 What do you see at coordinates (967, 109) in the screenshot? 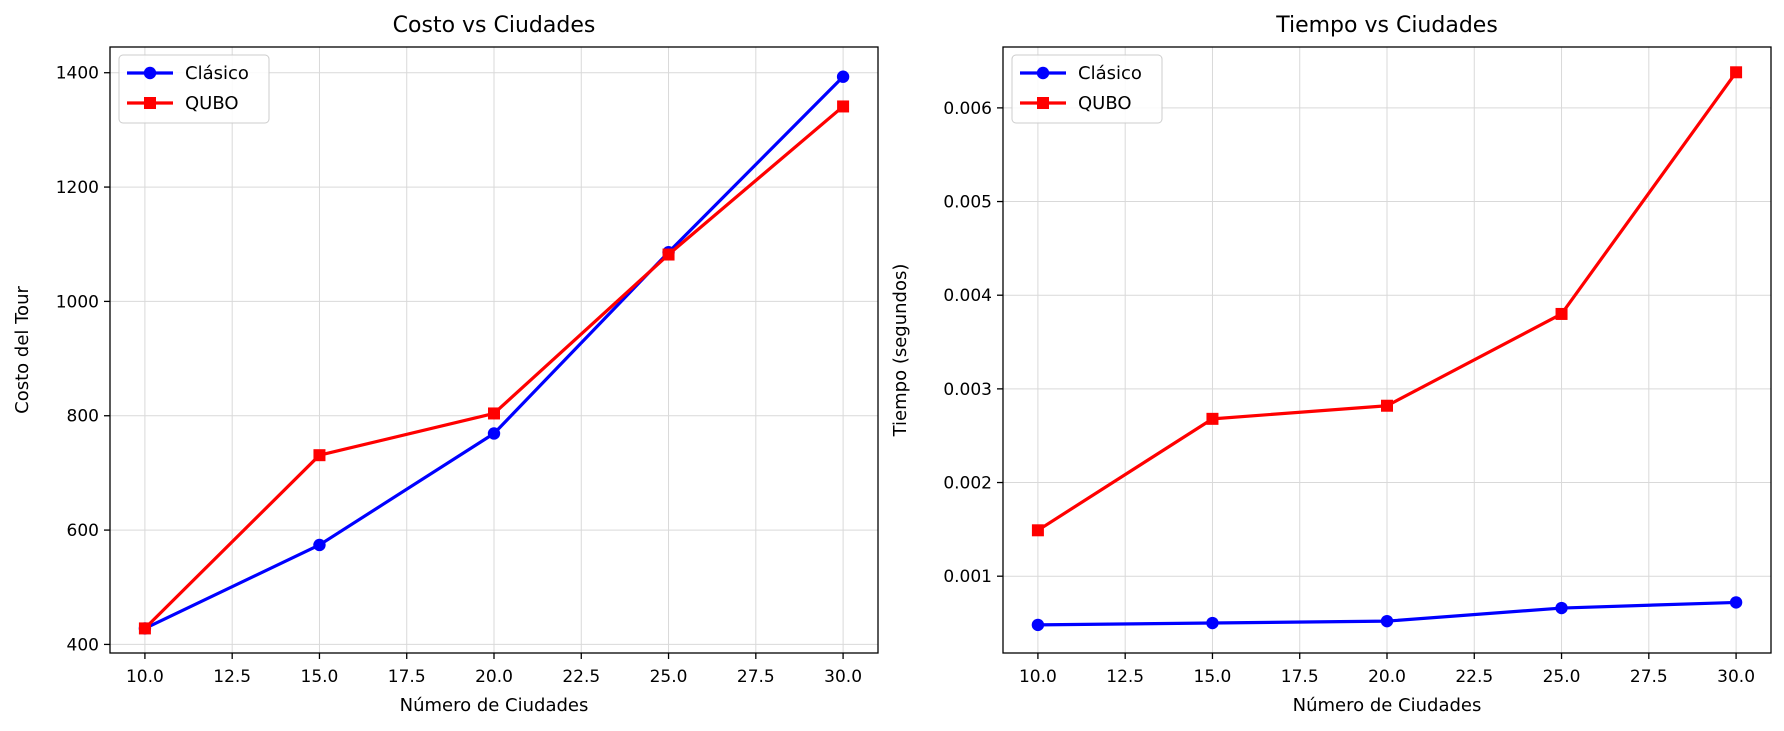
I see `y-tick-label: 0.006` at bounding box center [967, 109].